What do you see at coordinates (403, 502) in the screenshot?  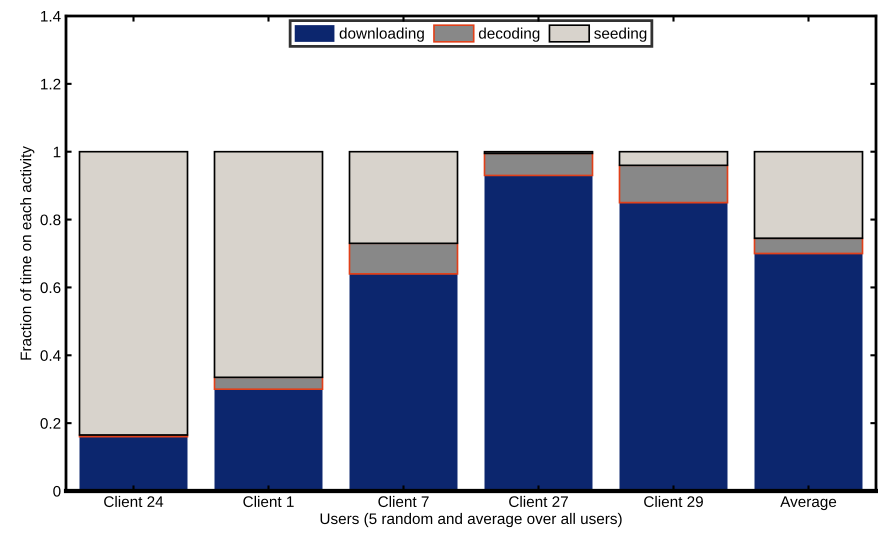 I see `x-tick-label: Client 7` at bounding box center [403, 502].